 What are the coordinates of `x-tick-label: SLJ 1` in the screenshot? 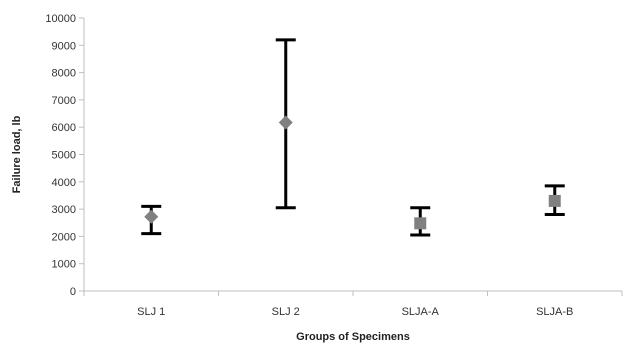 It's located at (151, 312).